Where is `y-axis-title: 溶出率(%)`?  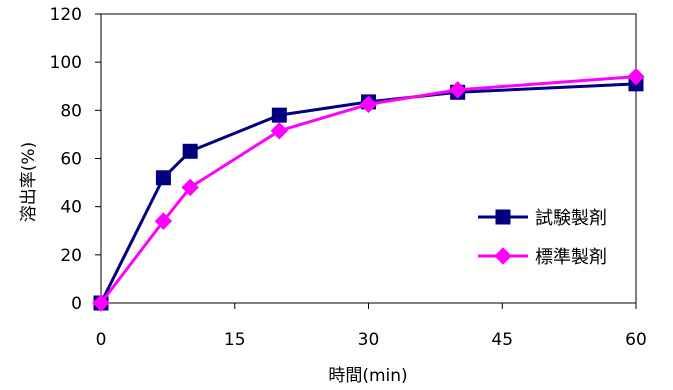
y-axis-title: 溶出率(%) is located at coordinates (29, 182).